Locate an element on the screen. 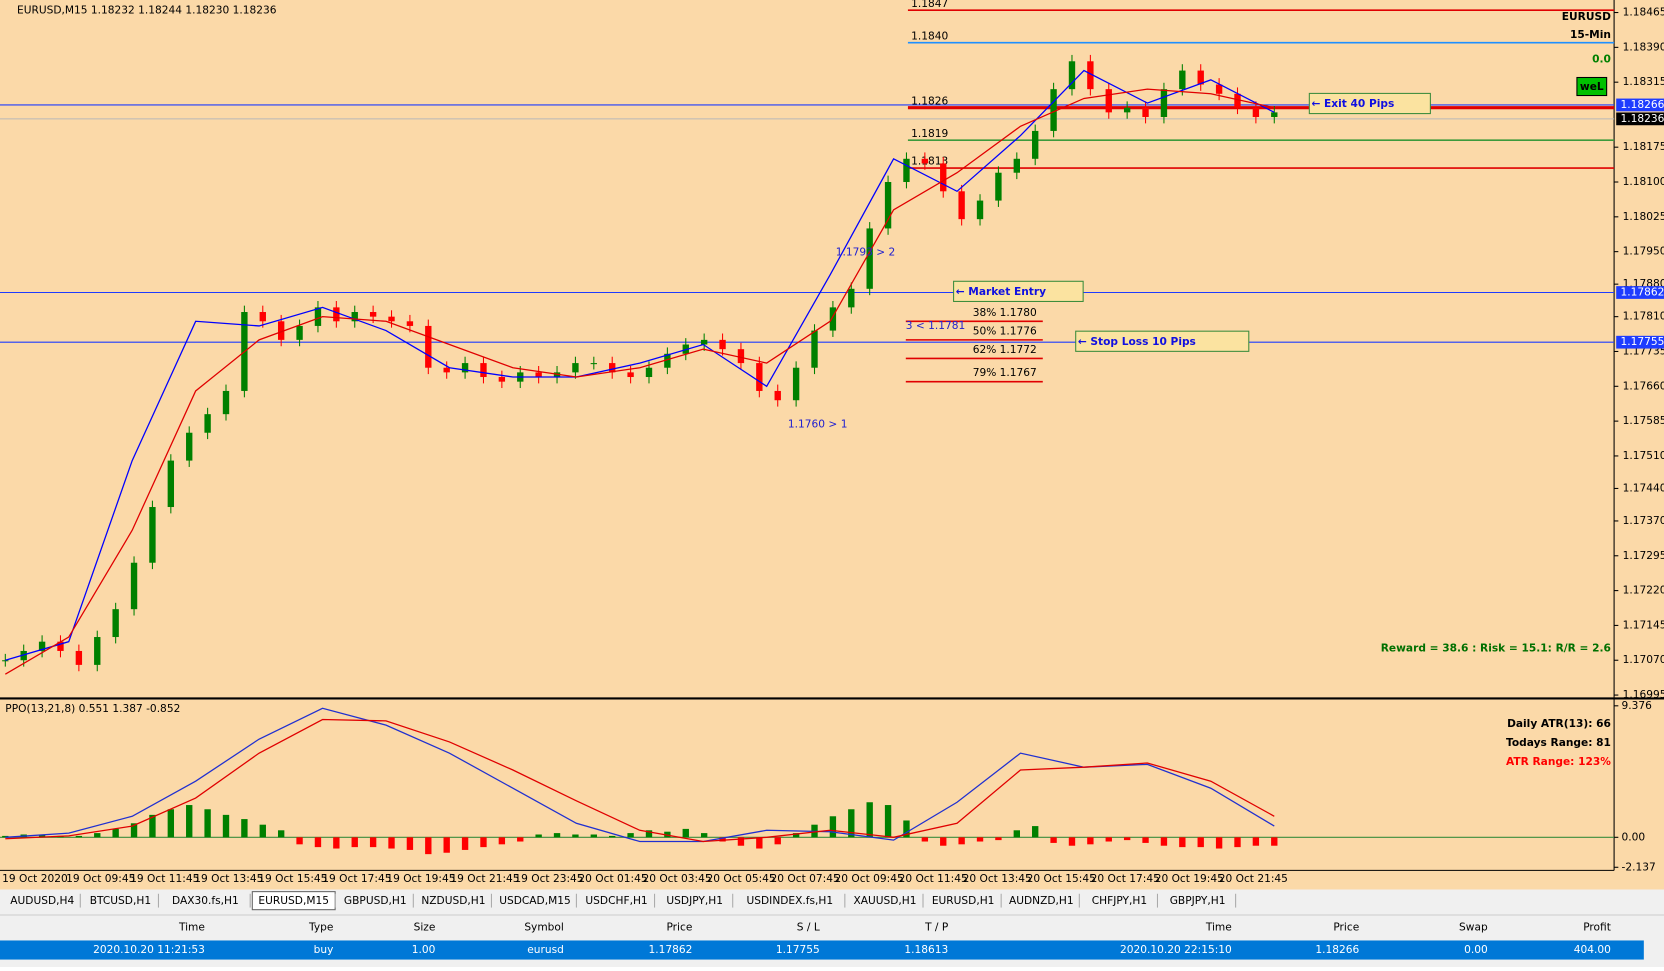 This screenshot has width=1664, height=971. x-tick-label: 20 Oct 01:45 is located at coordinates (612, 878).